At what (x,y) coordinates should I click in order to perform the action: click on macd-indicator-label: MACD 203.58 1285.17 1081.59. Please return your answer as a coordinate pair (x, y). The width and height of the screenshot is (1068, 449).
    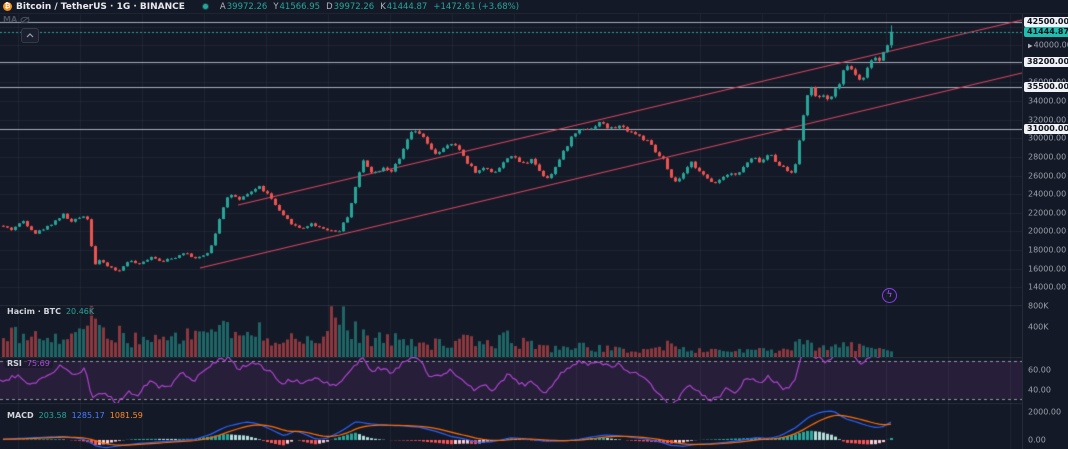
    Looking at the image, I should click on (75, 415).